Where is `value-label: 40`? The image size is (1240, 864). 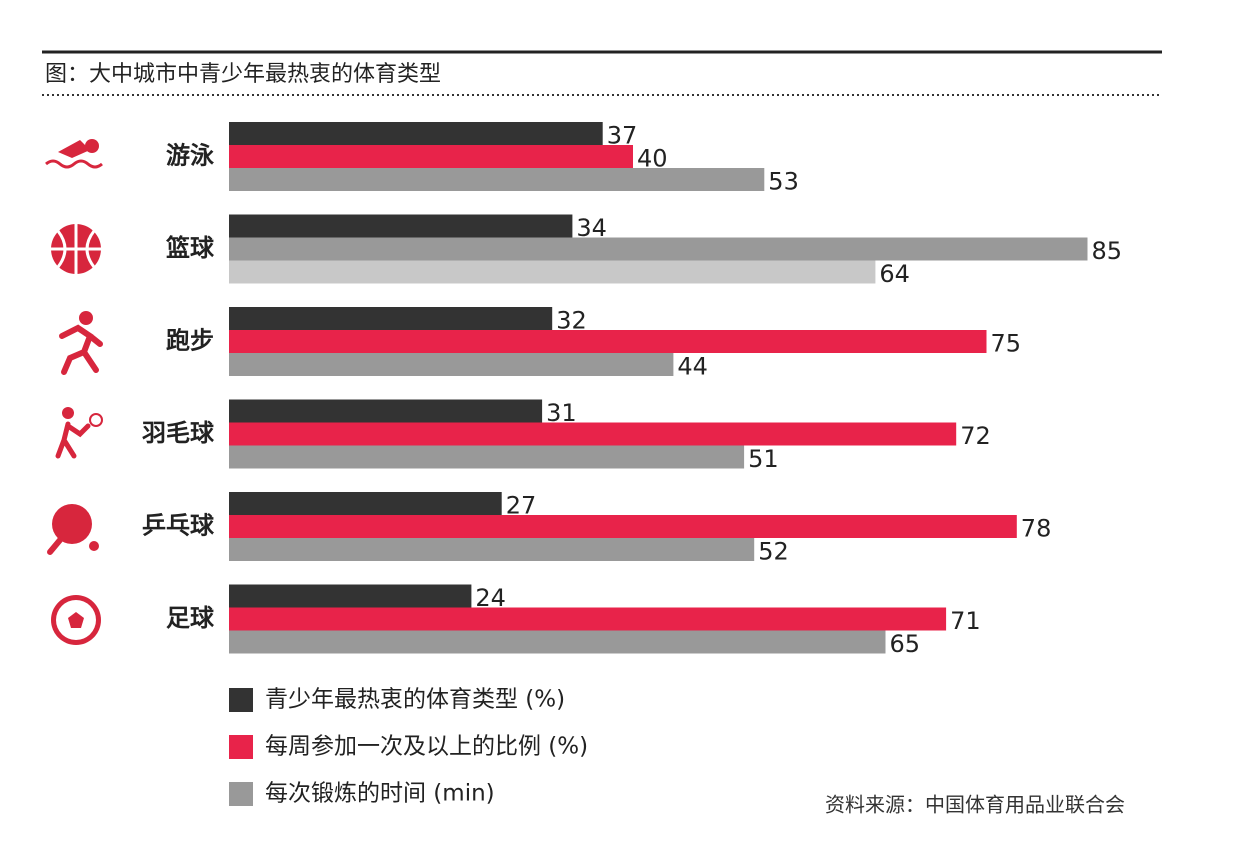 value-label: 40 is located at coordinates (652, 159).